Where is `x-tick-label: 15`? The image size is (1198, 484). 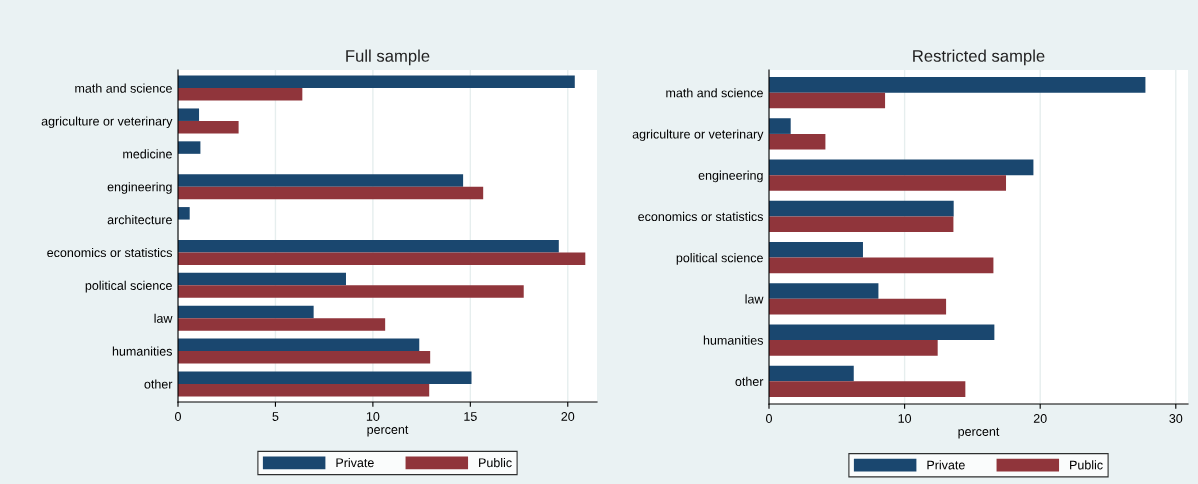 x-tick-label: 15 is located at coordinates (470, 416).